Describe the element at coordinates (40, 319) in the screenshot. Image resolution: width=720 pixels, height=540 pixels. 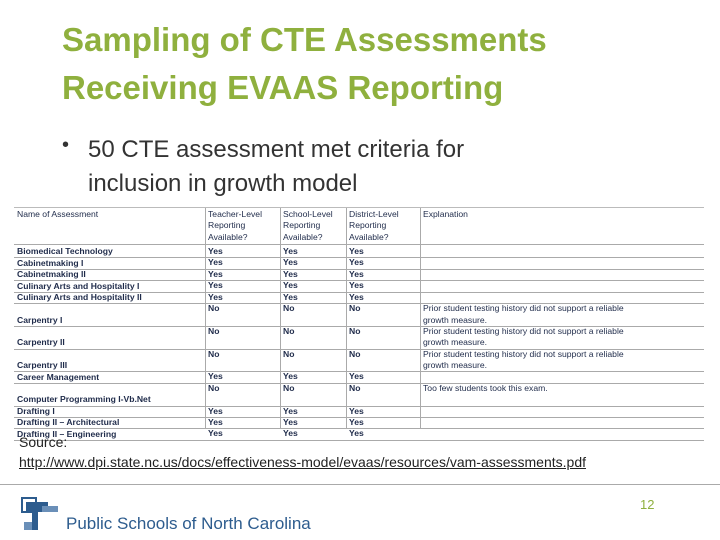
I see `name-cell: Carpentry I` at that location.